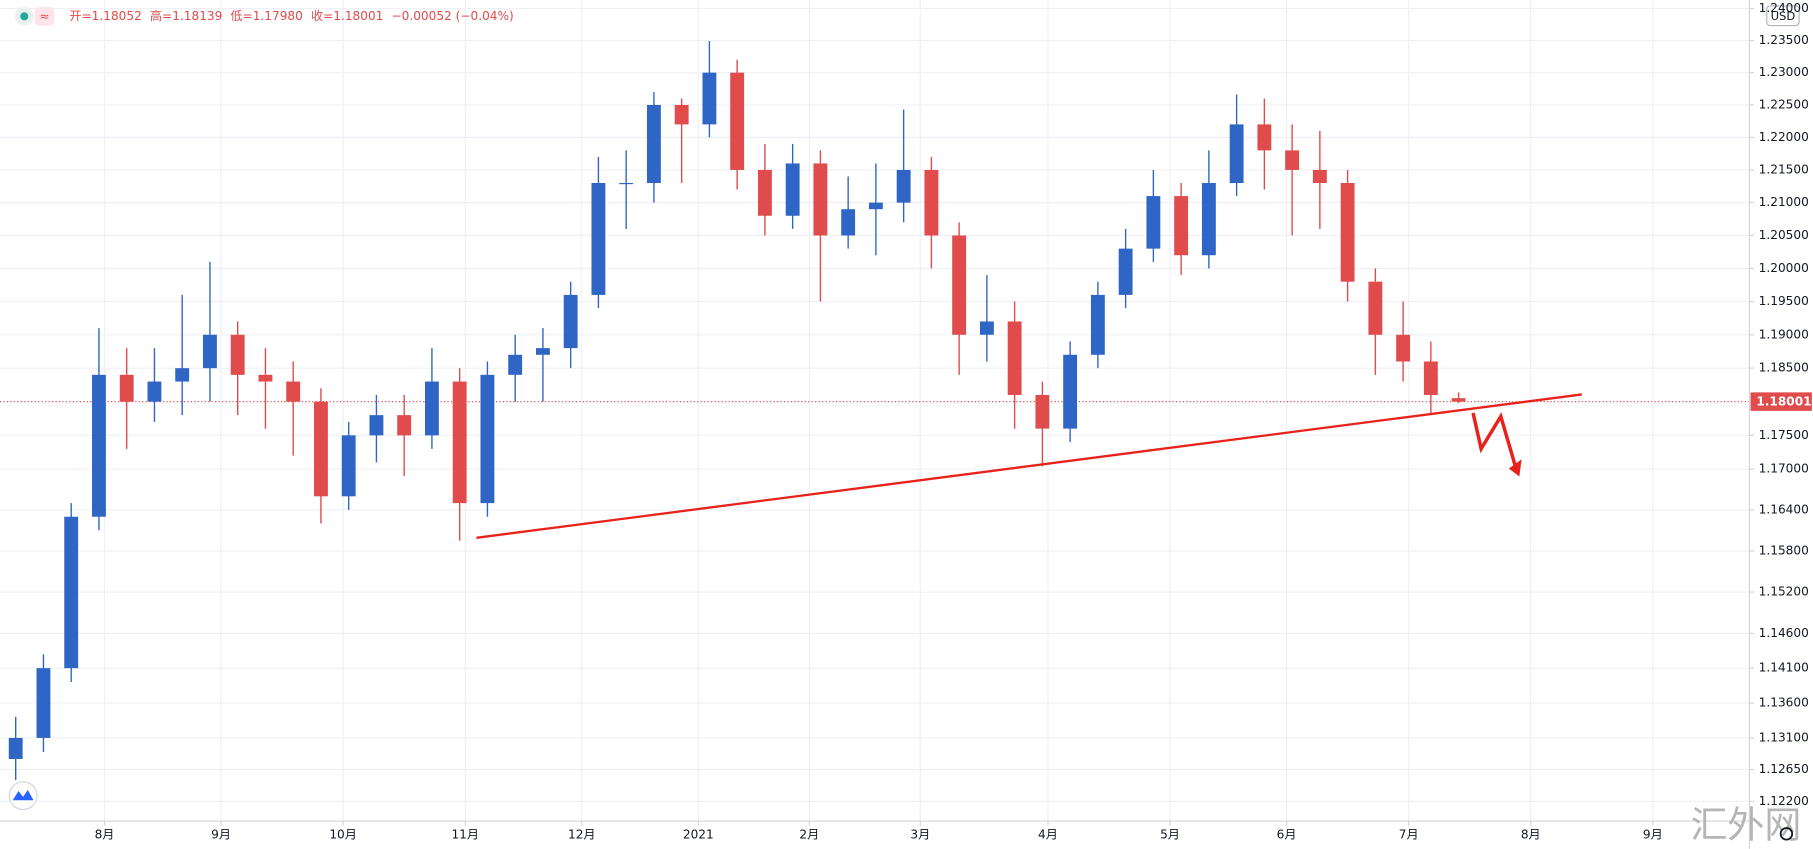 The width and height of the screenshot is (1813, 849). Describe the element at coordinates (1784, 550) in the screenshot. I see `y-tick-label: 1.15800` at that location.